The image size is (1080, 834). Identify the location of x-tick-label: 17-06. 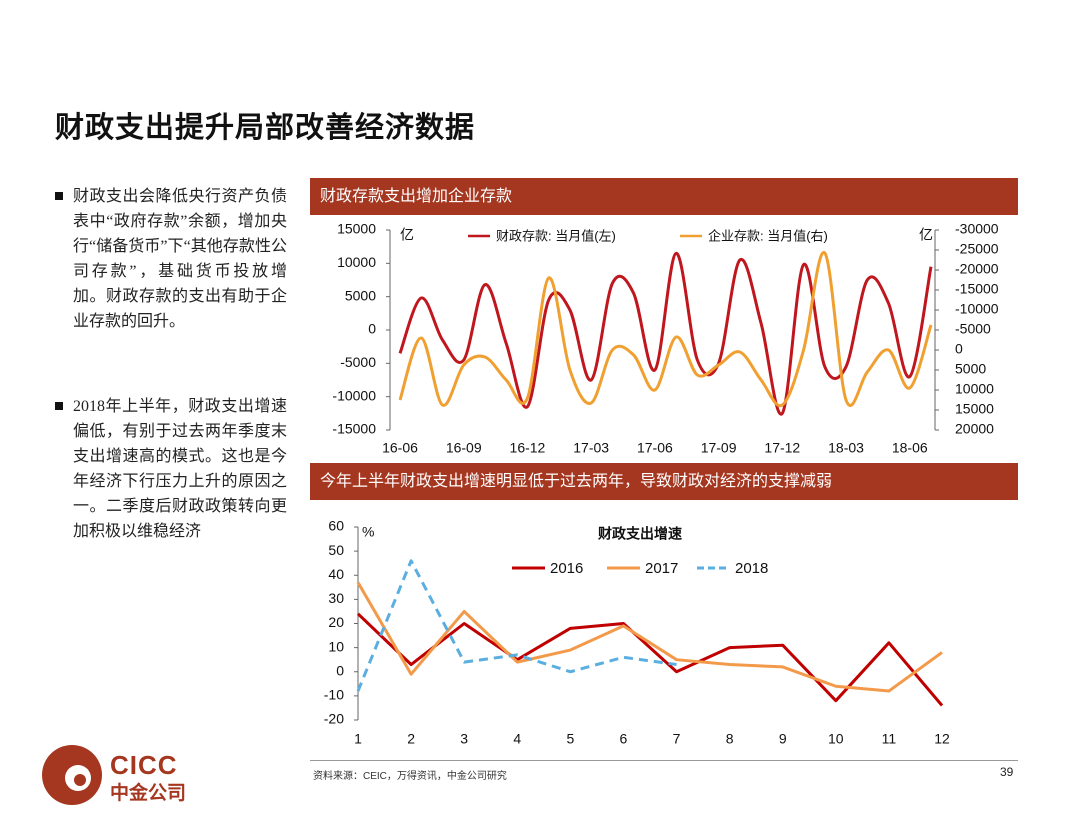
(655, 448).